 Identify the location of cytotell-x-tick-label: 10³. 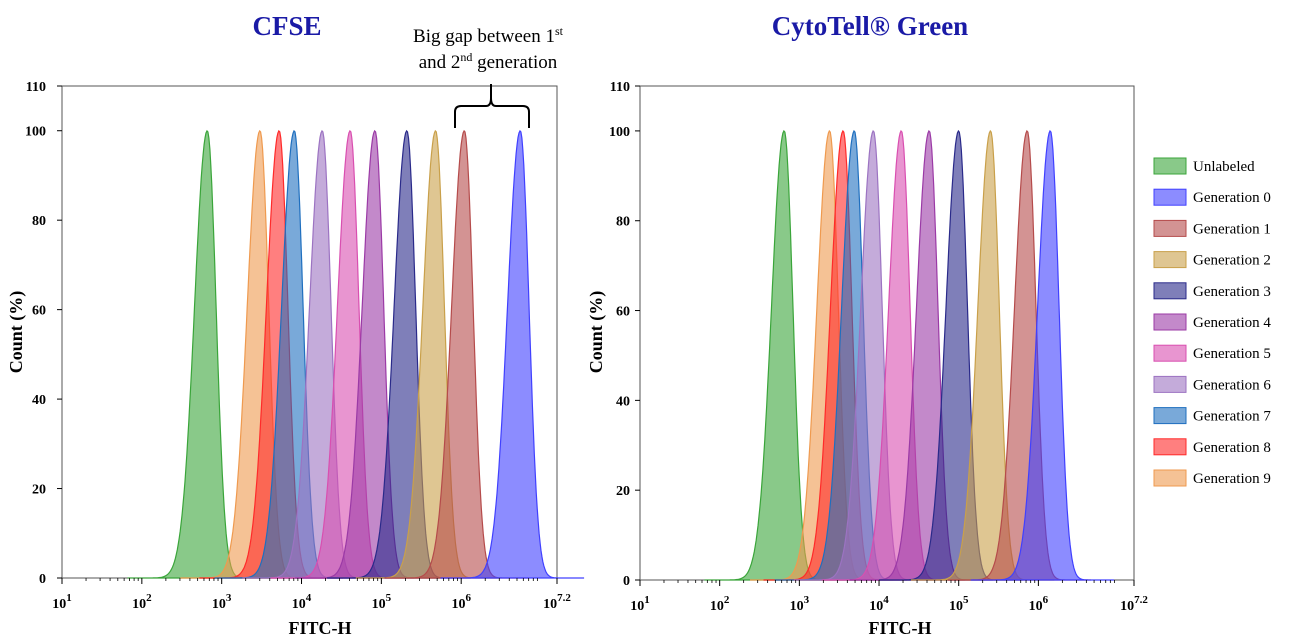
(800, 604).